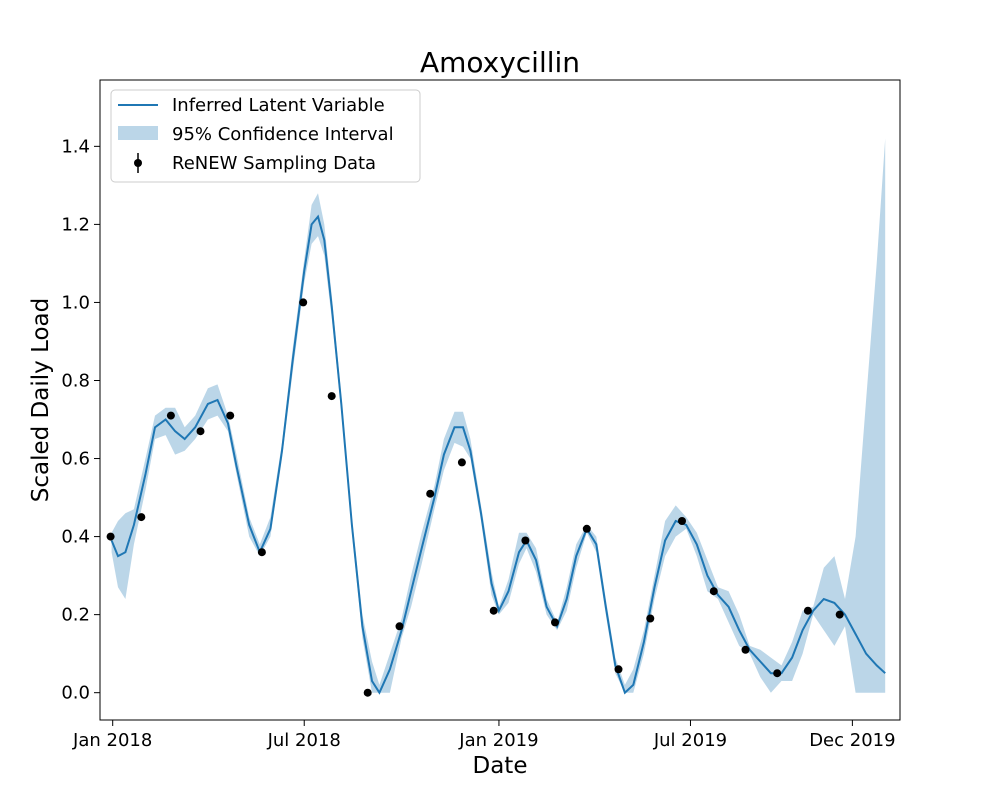  Describe the element at coordinates (80, 420) in the screenshot. I see `y-axis: 0.0 0.2 0.4 0.6 0.8 1.0 1.2 1.4` at that location.